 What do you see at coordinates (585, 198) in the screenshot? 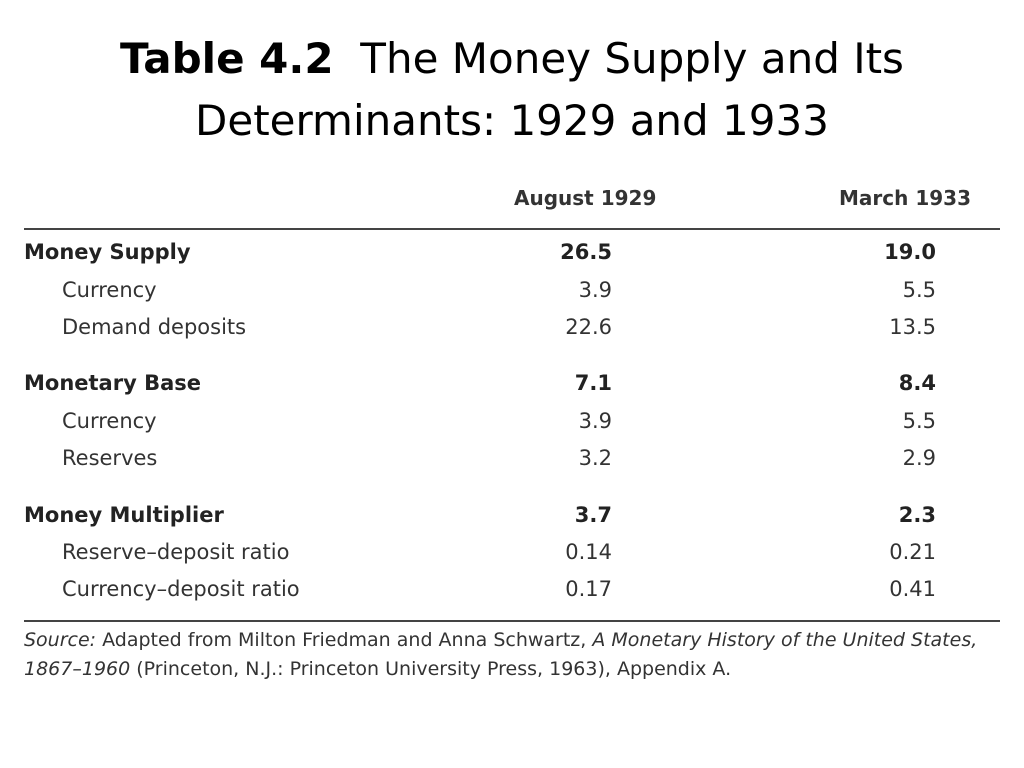
I see `column-header-august-1929: August 1929` at bounding box center [585, 198].